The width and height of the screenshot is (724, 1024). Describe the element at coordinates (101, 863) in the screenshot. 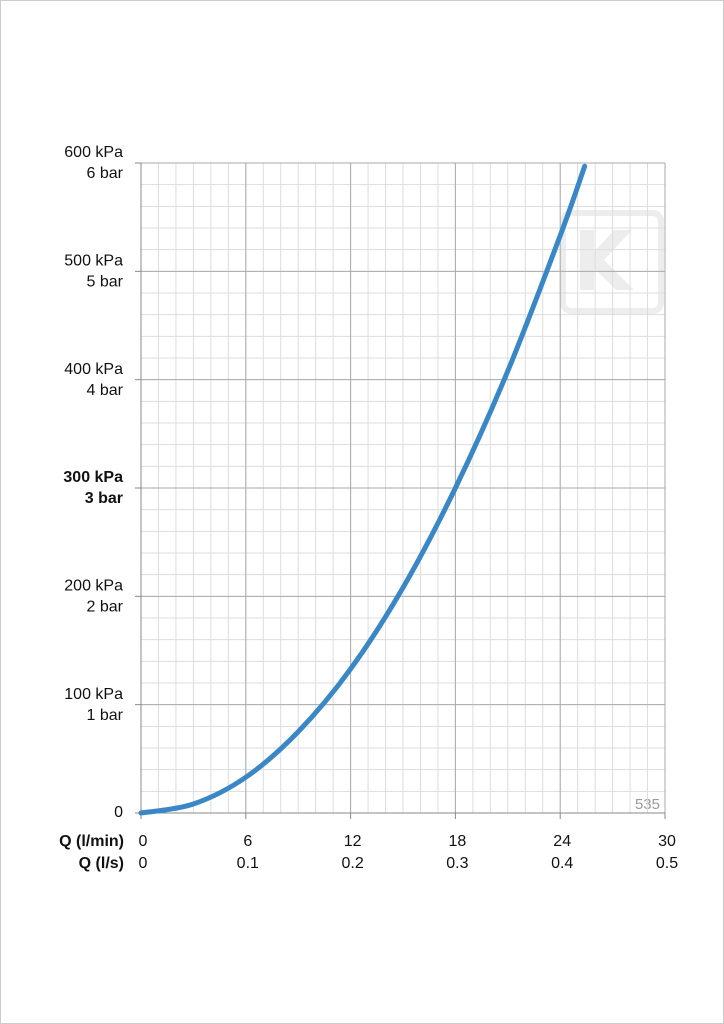

I see `x2-axis-label: Q (l/s)` at that location.